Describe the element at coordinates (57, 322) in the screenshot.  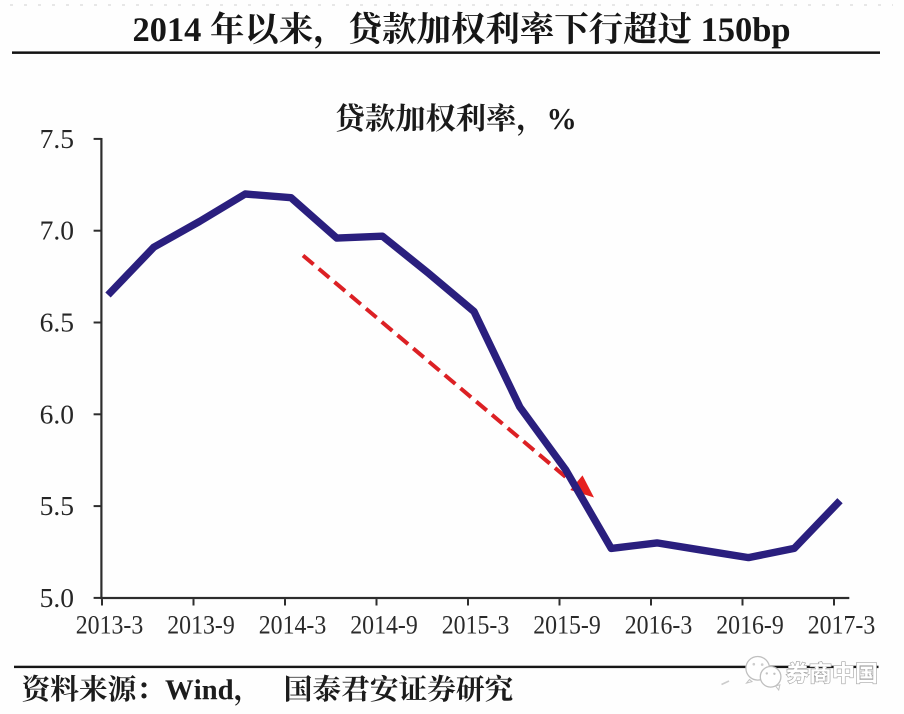
I see `svg-text: 6.5` at that location.